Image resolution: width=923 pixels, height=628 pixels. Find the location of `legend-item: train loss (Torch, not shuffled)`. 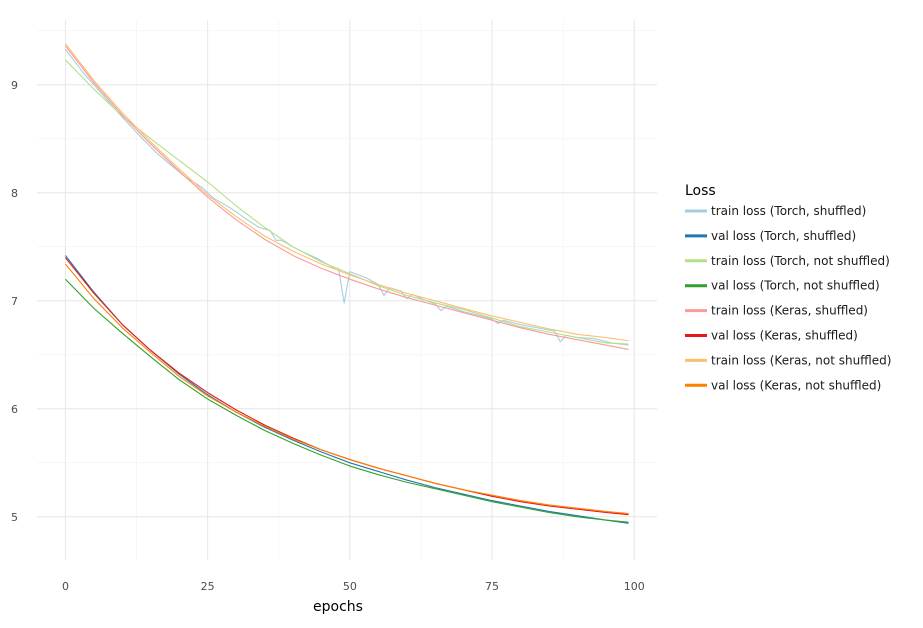

legend-item: train loss (Torch, not shuffled) is located at coordinates (787, 261).